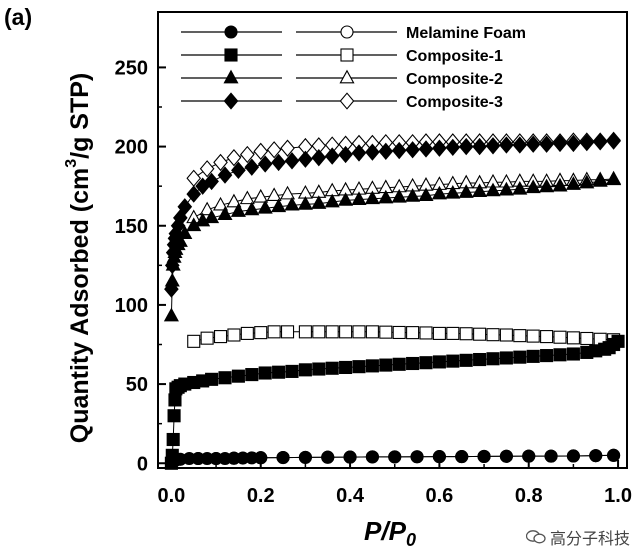 Image resolution: width=640 pixels, height=559 pixels. I want to click on watermark: 高分子科技, so click(577, 537).